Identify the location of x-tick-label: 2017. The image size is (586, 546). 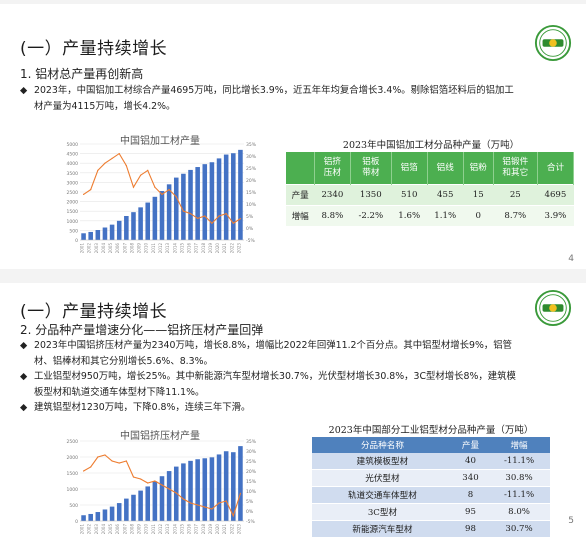
(196, 529).